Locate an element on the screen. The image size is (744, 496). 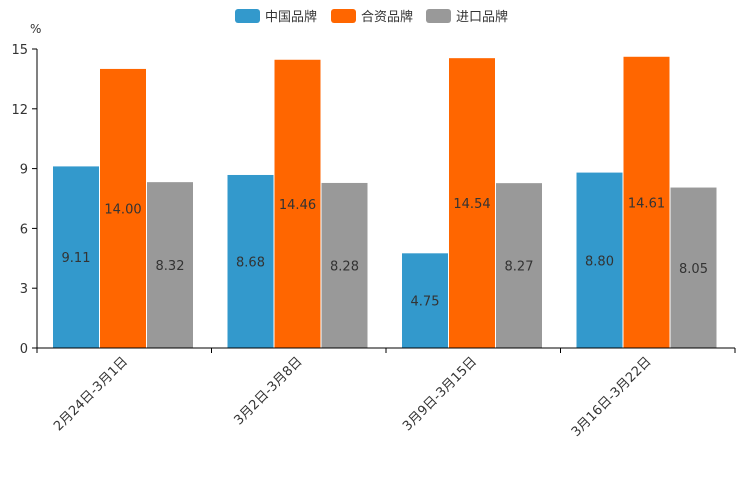
data-label-3-16-3-22-s0: 8.80 is located at coordinates (599, 261).